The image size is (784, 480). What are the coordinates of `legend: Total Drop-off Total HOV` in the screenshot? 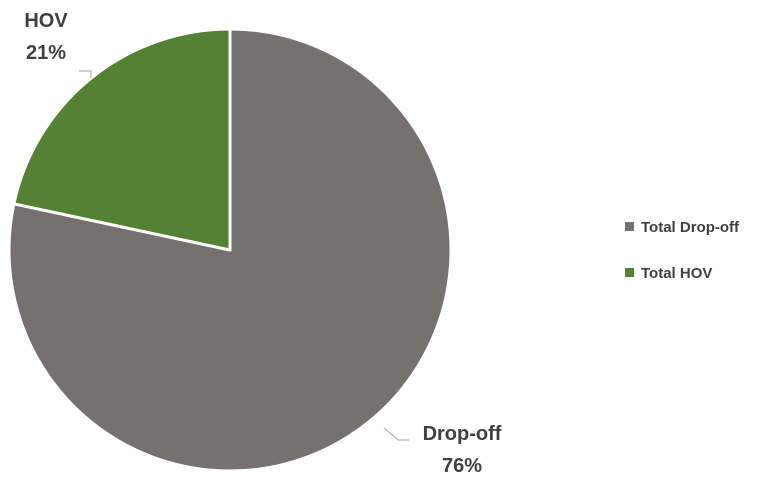 It's located at (682, 250).